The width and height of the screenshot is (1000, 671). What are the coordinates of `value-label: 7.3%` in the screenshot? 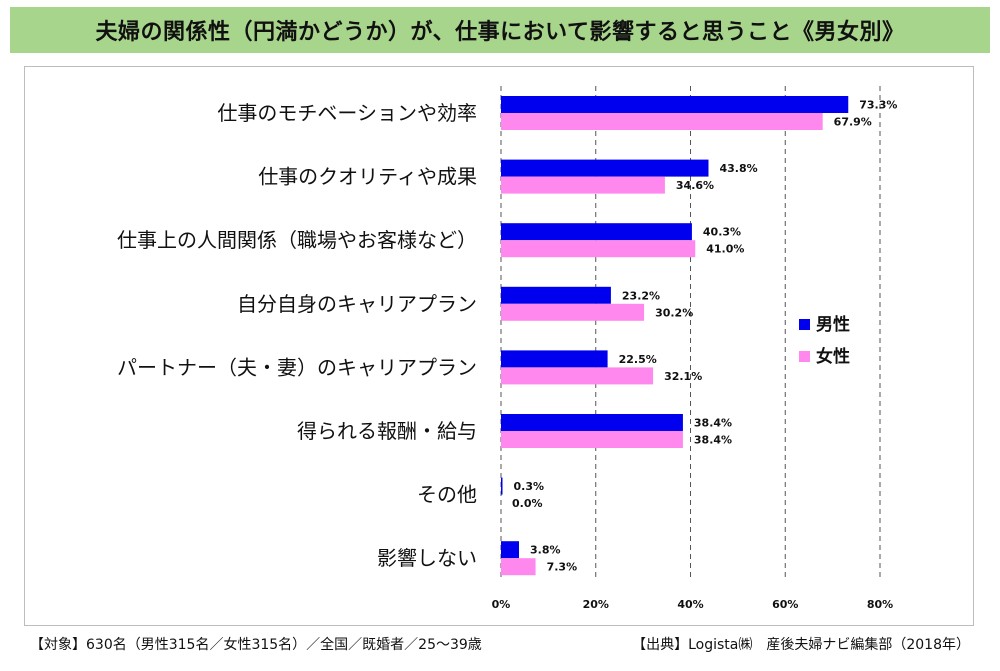 It's located at (562, 567).